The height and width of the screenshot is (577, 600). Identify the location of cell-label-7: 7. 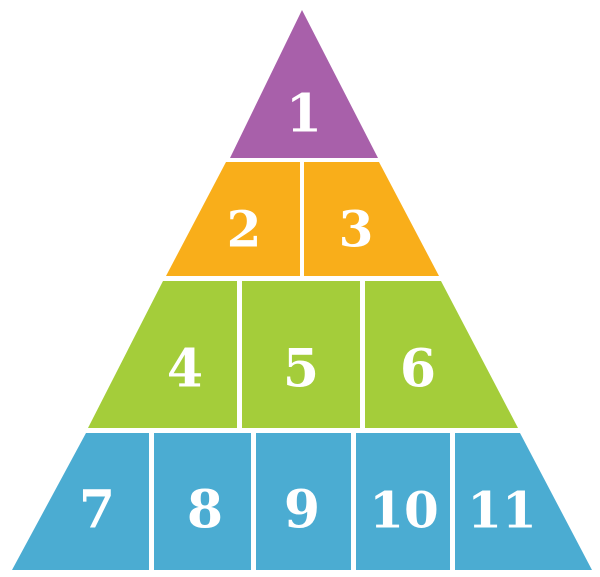
(97, 510).